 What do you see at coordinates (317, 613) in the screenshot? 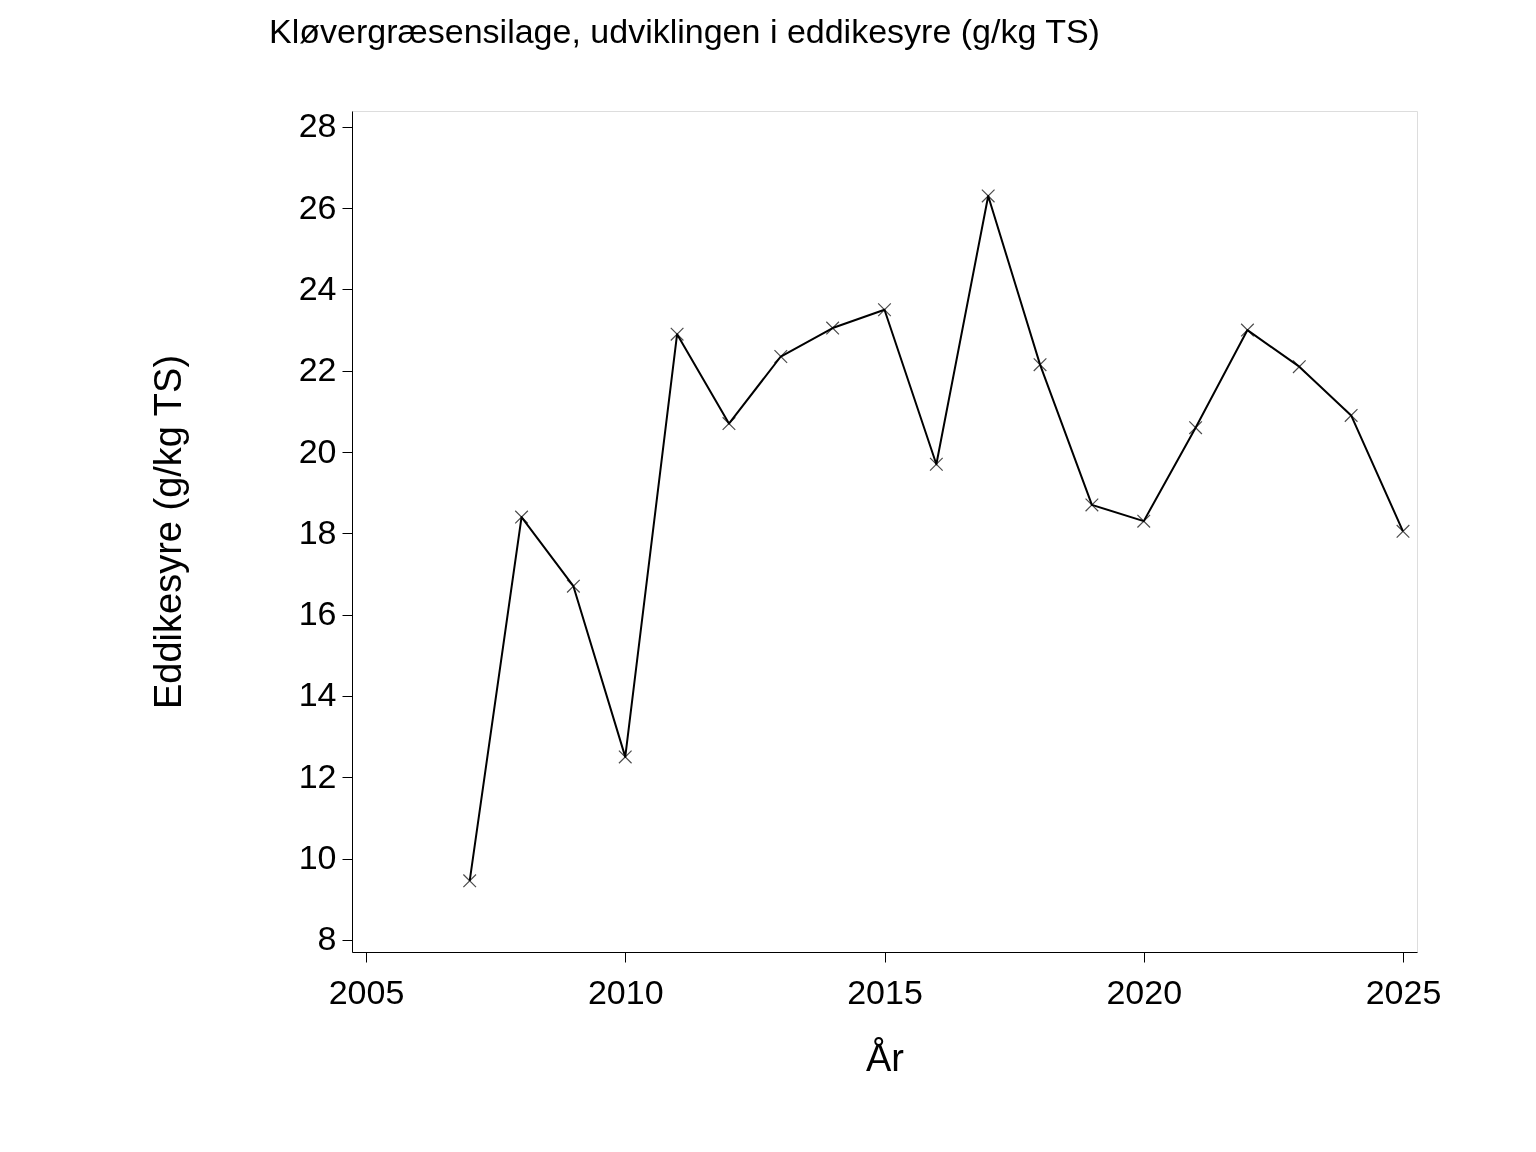
I see `y-tick-label: 16` at bounding box center [317, 613].